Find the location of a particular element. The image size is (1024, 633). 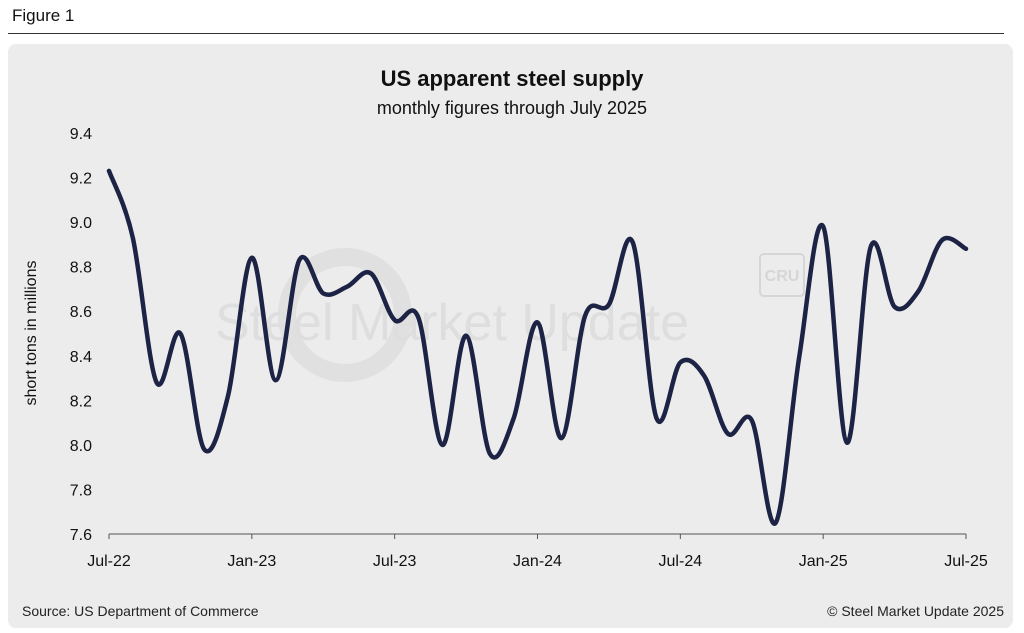

x-tick-label: Jul-23 is located at coordinates (395, 561).